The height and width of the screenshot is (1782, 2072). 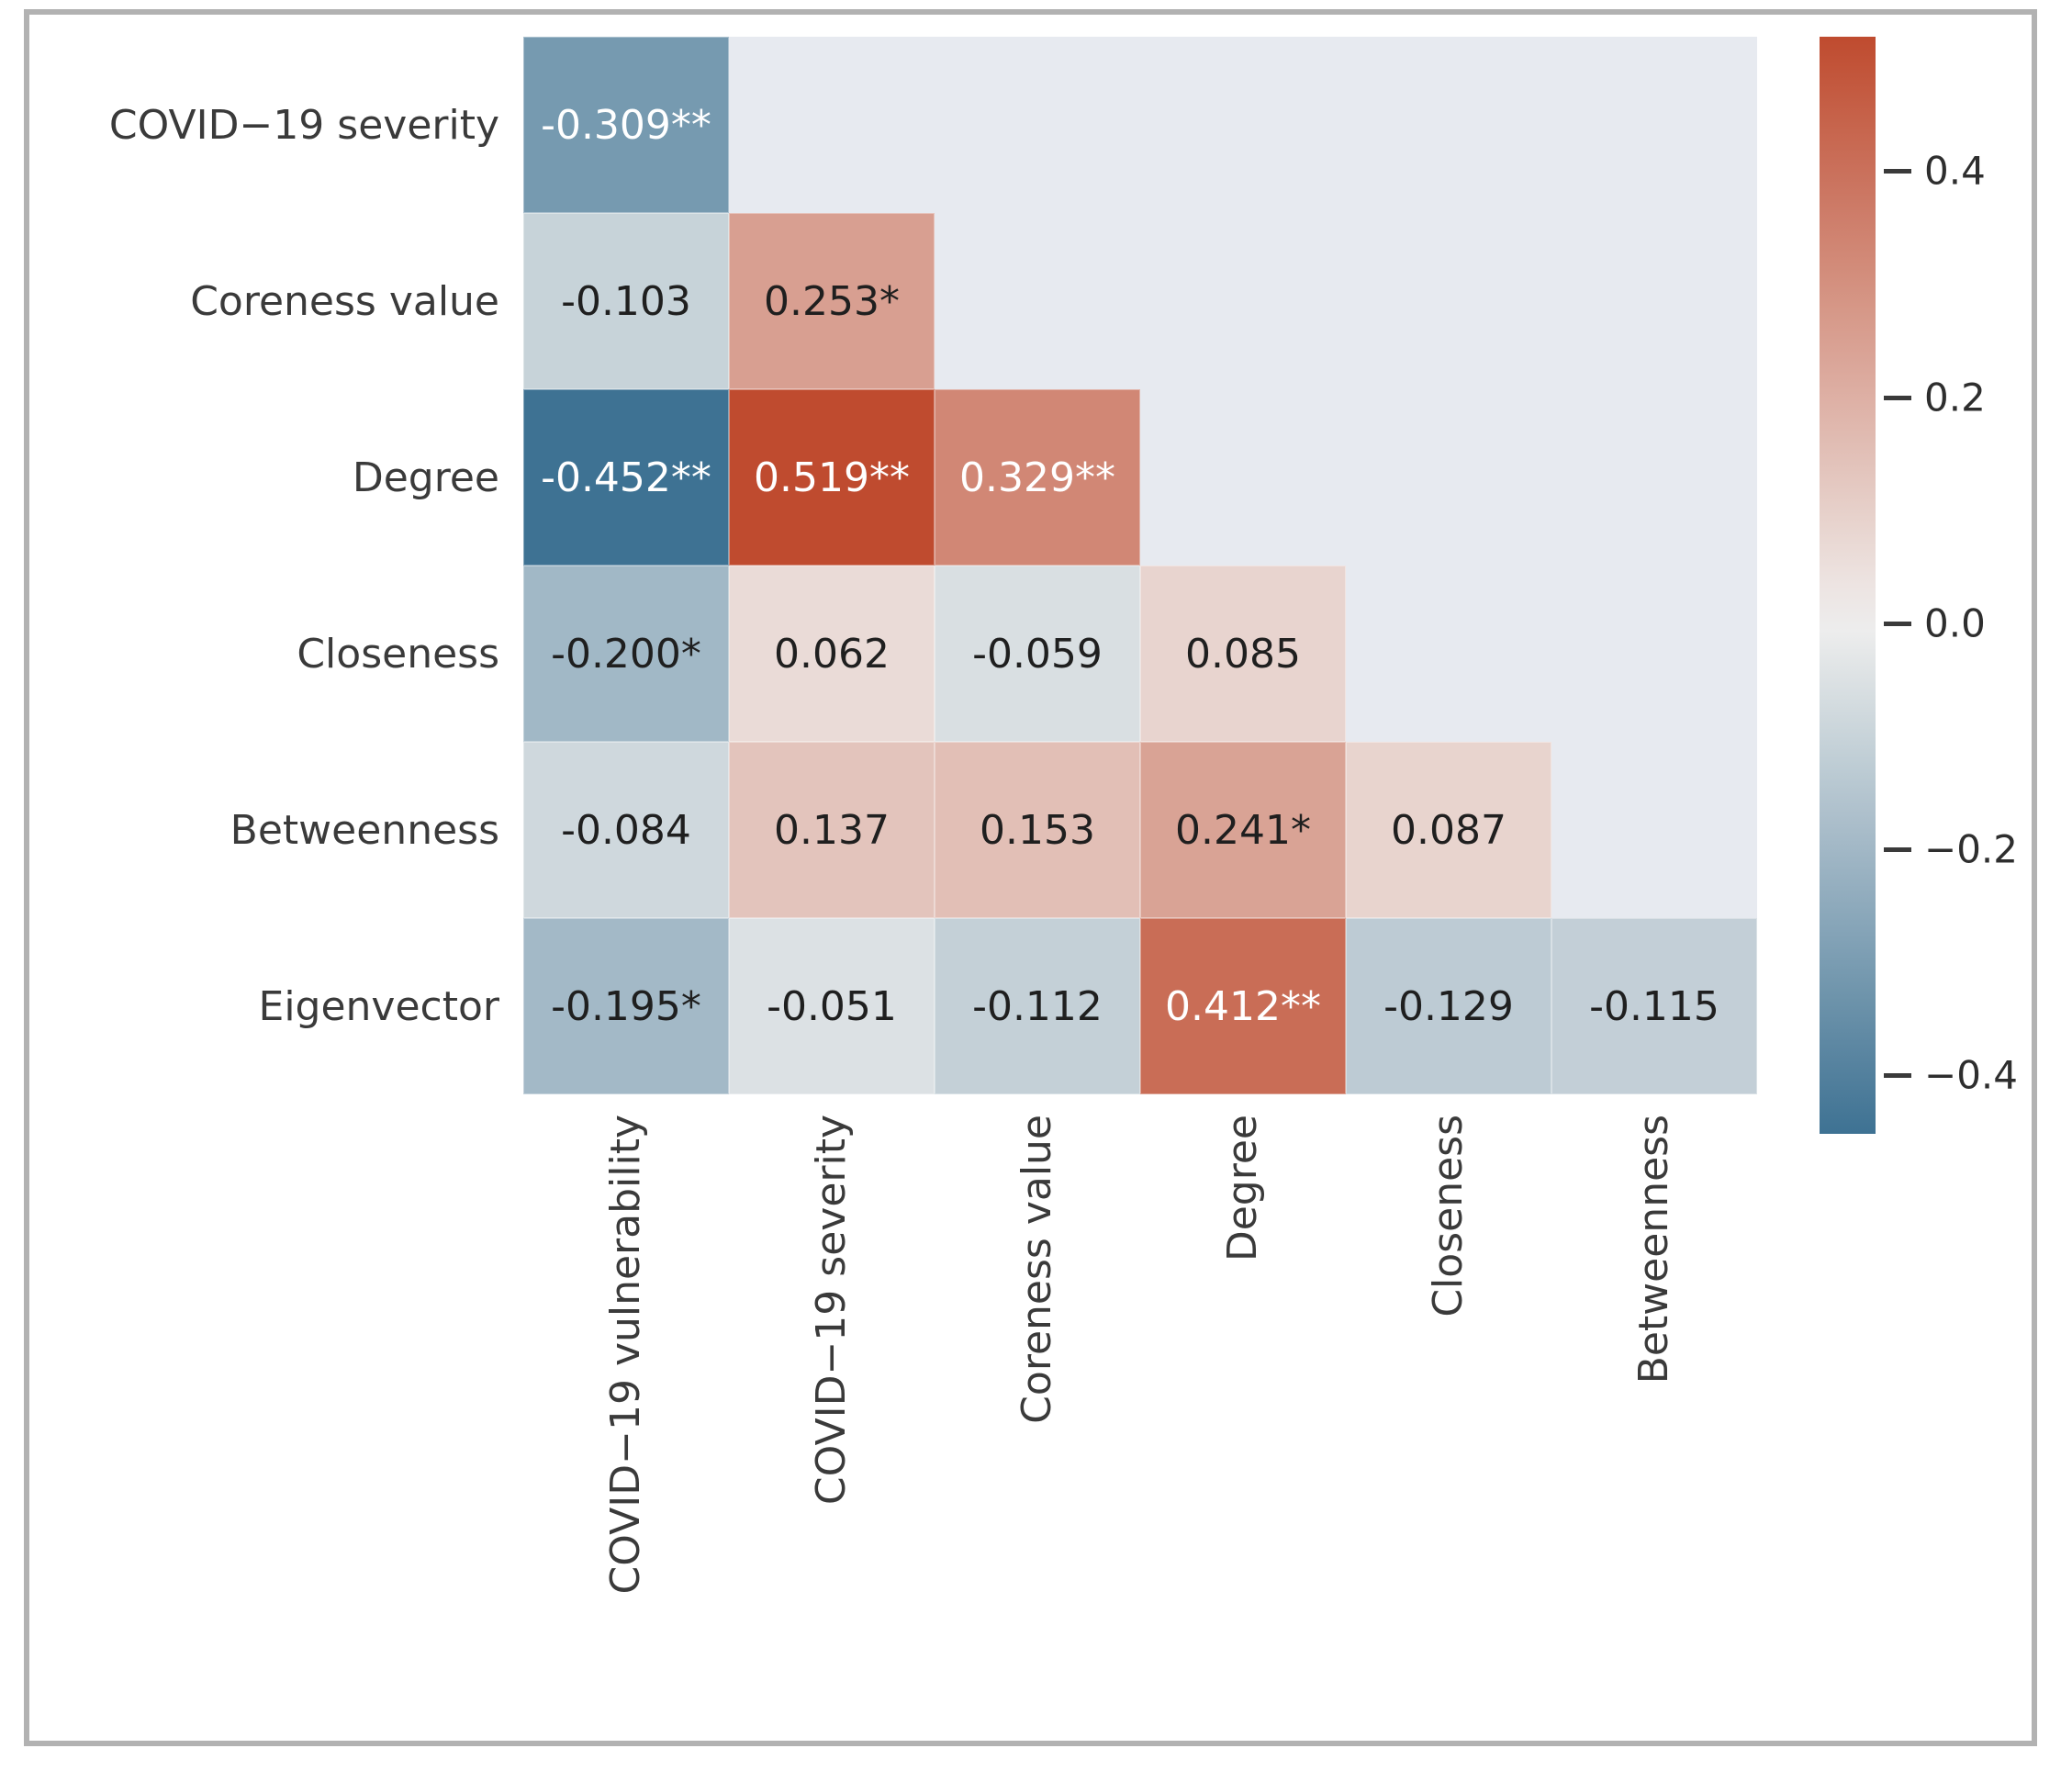 I want to click on heatmap-cell: 0.329**, so click(x=1037, y=478).